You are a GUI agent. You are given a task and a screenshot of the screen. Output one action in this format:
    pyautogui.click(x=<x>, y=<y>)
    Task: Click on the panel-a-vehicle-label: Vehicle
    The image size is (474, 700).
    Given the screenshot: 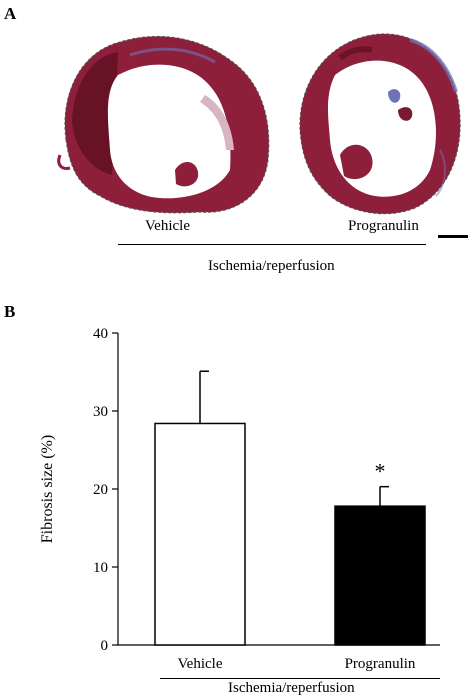 What is the action you would take?
    pyautogui.click(x=167, y=226)
    